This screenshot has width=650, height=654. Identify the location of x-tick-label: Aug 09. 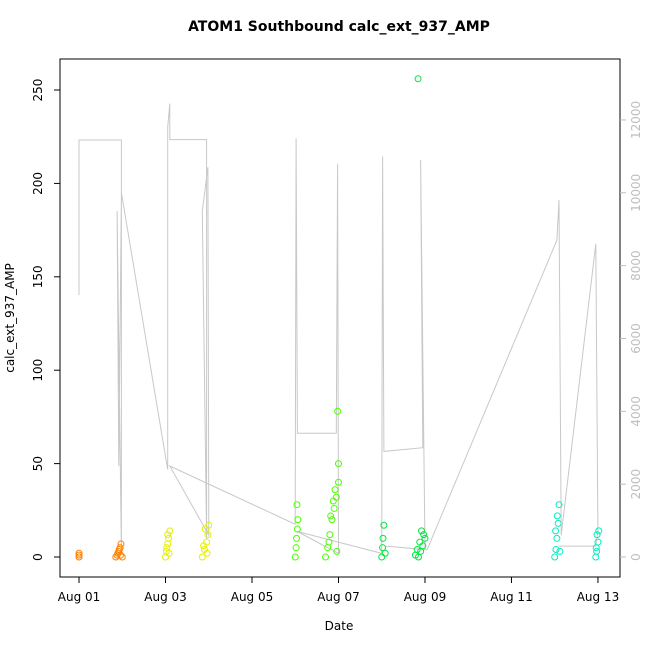
(425, 597).